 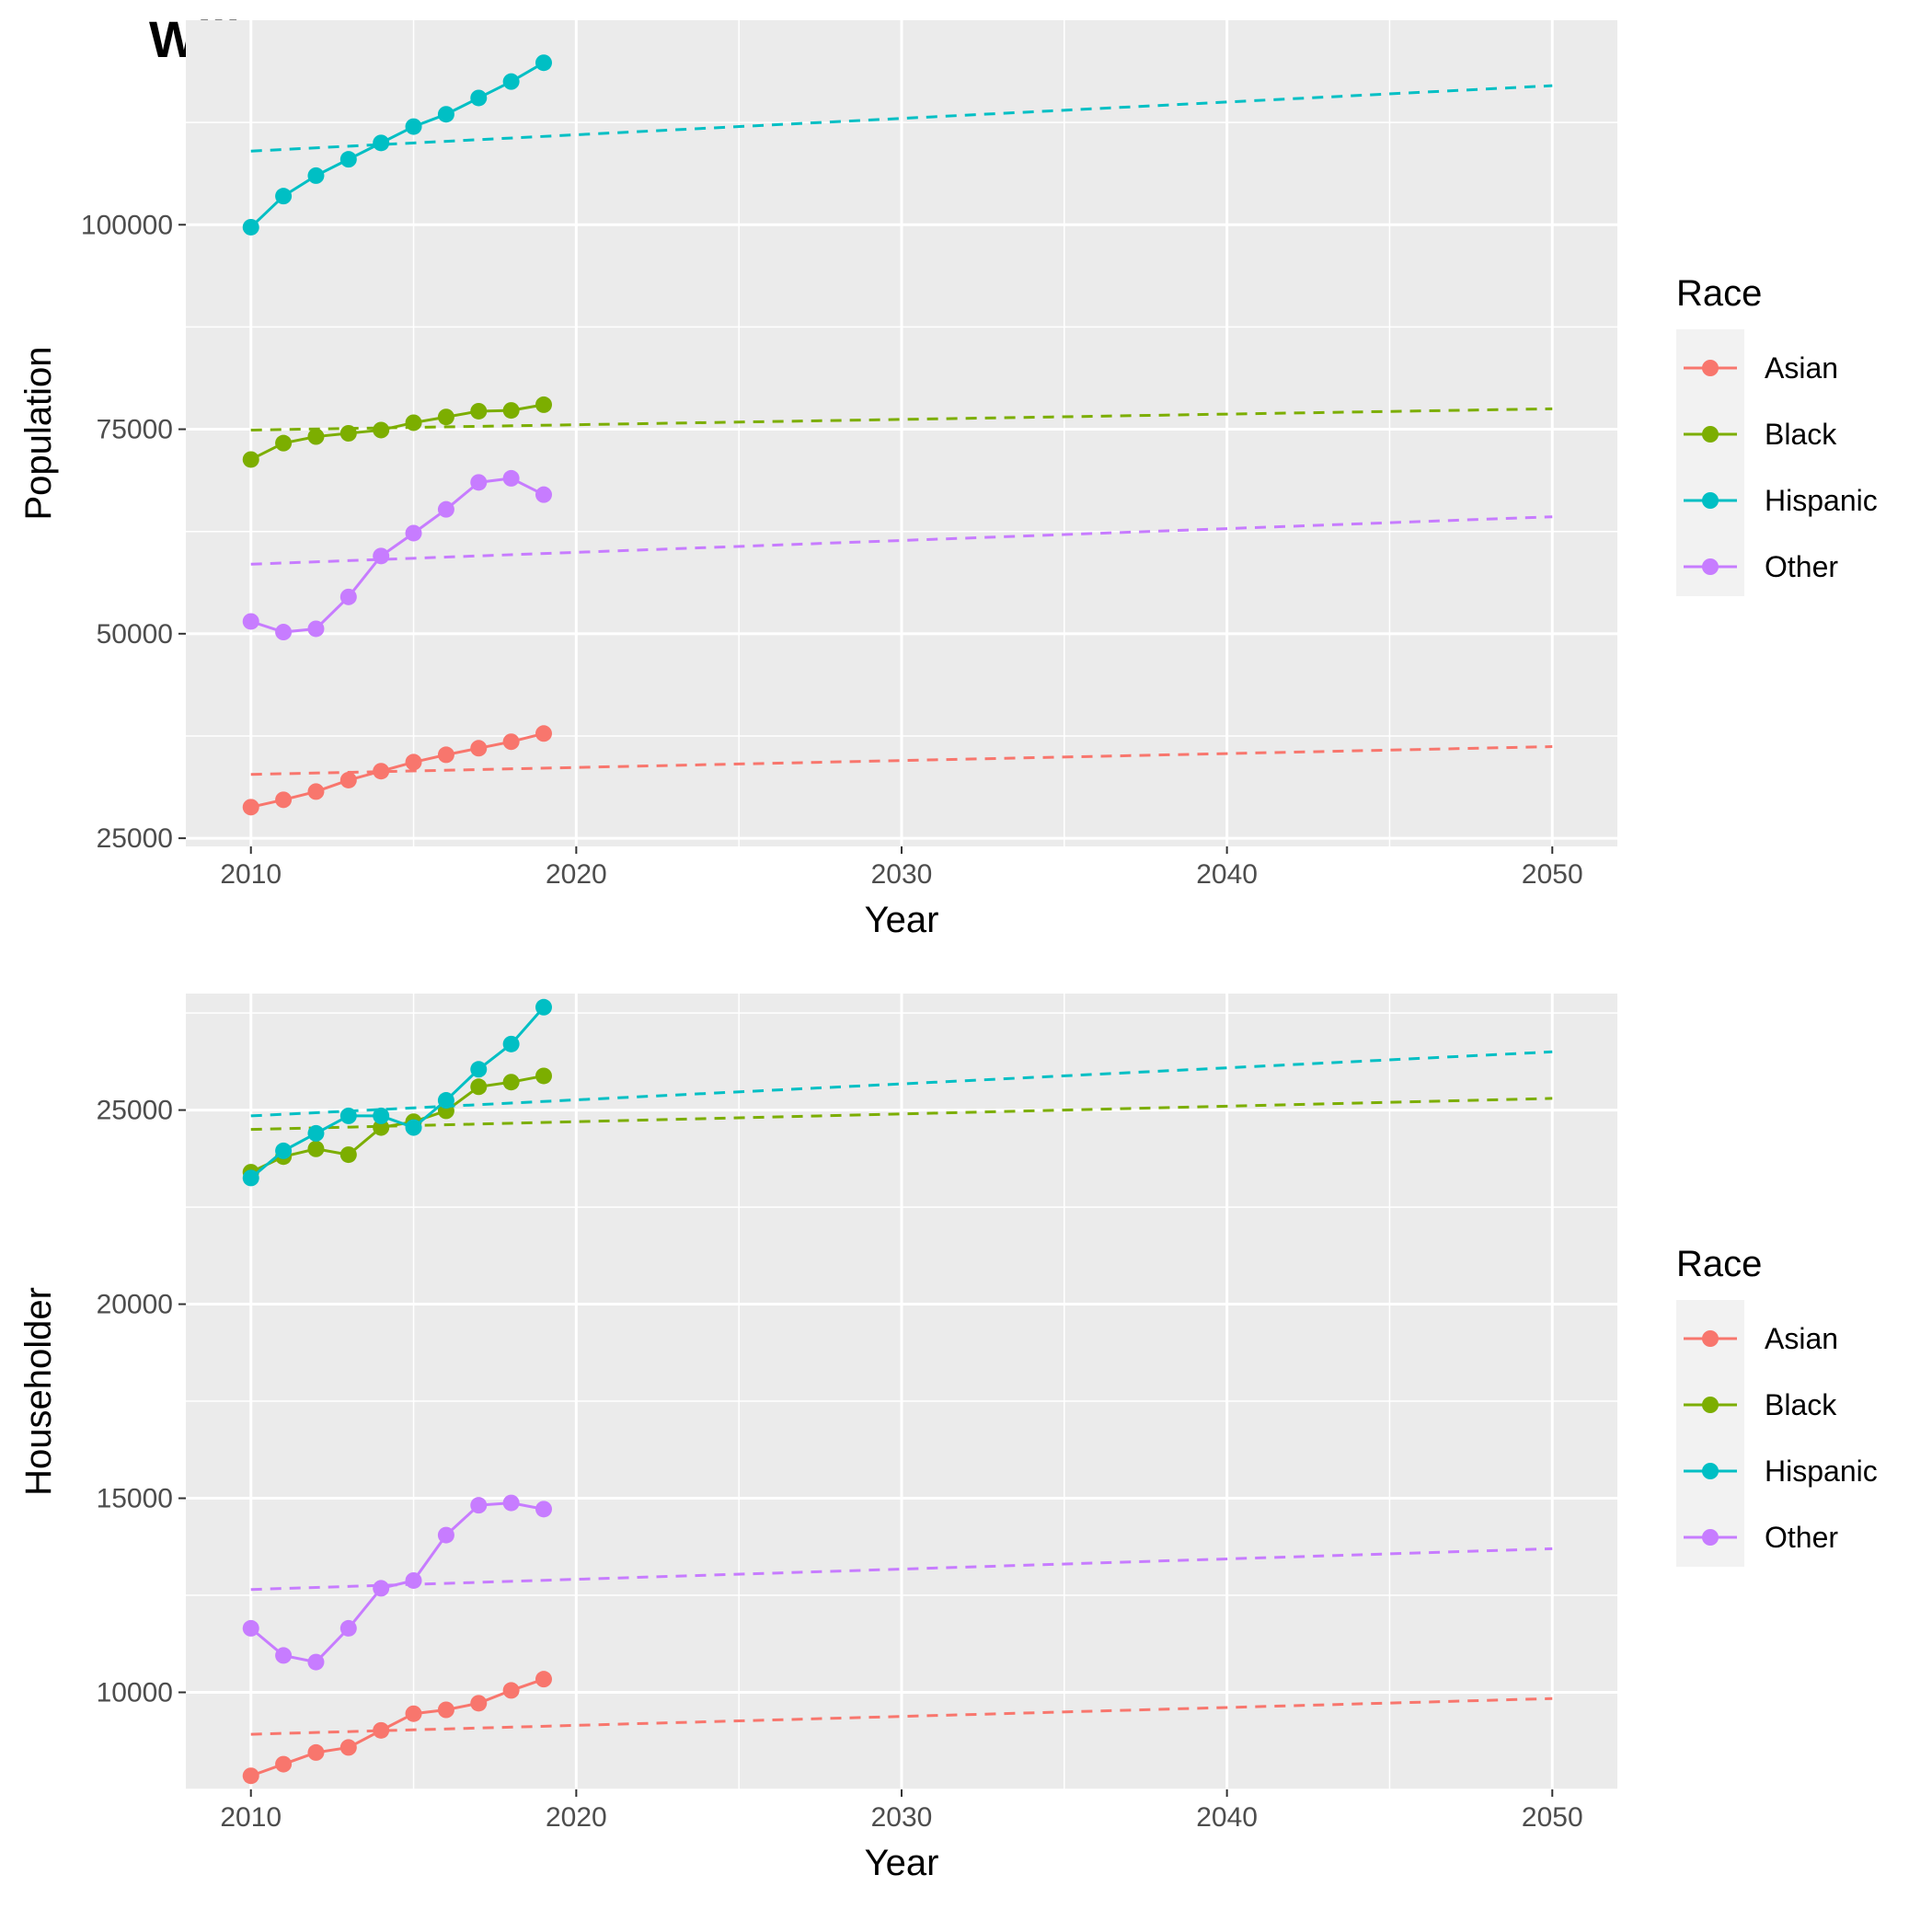 I want to click on x-tick-label: 2040, so click(x=1227, y=1817).